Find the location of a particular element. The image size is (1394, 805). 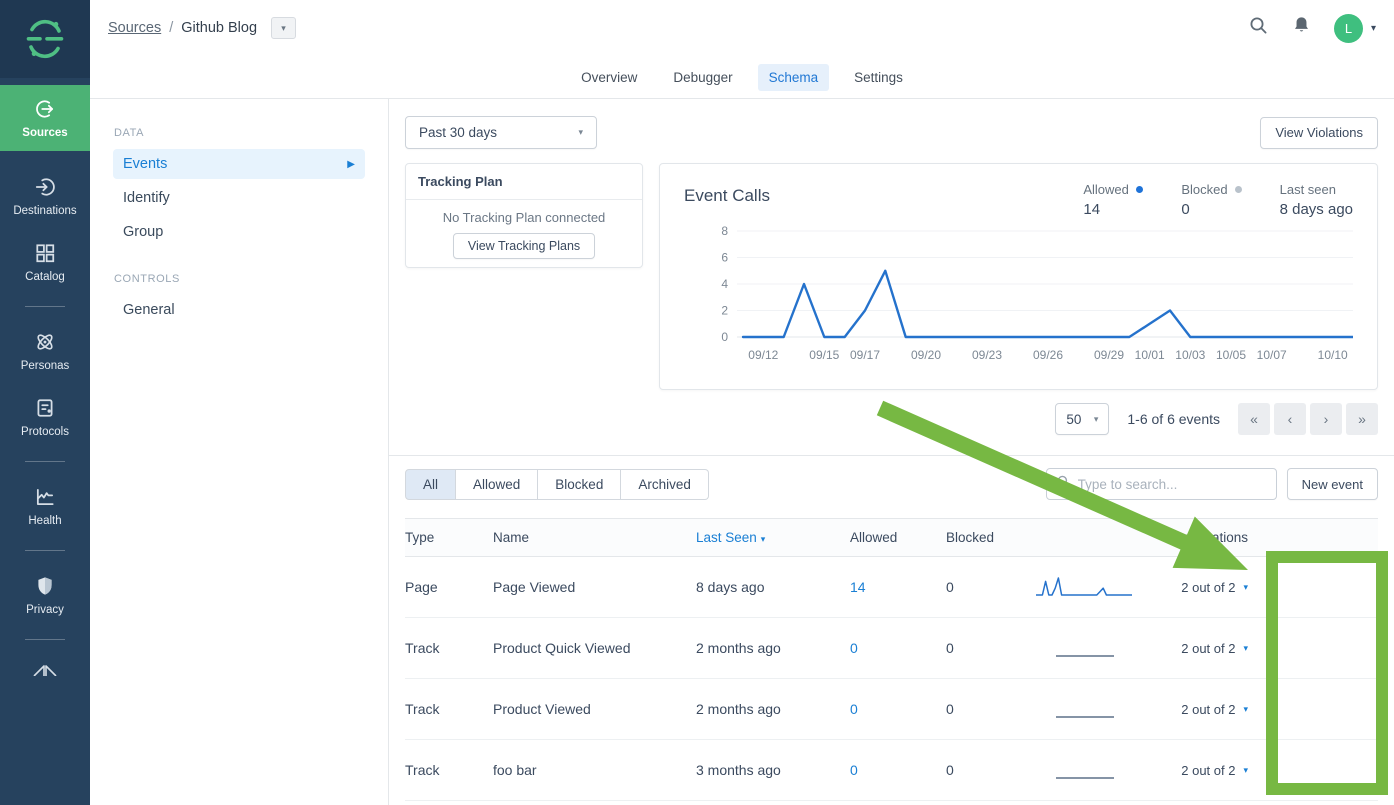

sidebar-item-privacy: Privacy is located at coordinates (45, 595).